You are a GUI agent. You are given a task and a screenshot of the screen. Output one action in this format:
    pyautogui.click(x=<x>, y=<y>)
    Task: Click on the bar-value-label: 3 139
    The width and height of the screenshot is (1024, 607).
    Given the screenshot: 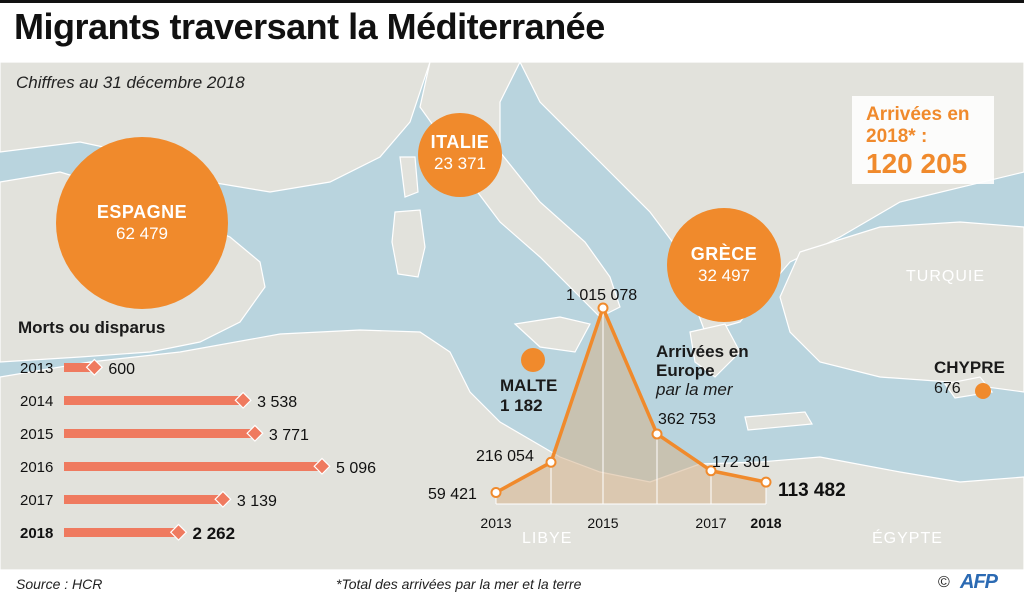 What is the action you would take?
    pyautogui.click(x=257, y=501)
    